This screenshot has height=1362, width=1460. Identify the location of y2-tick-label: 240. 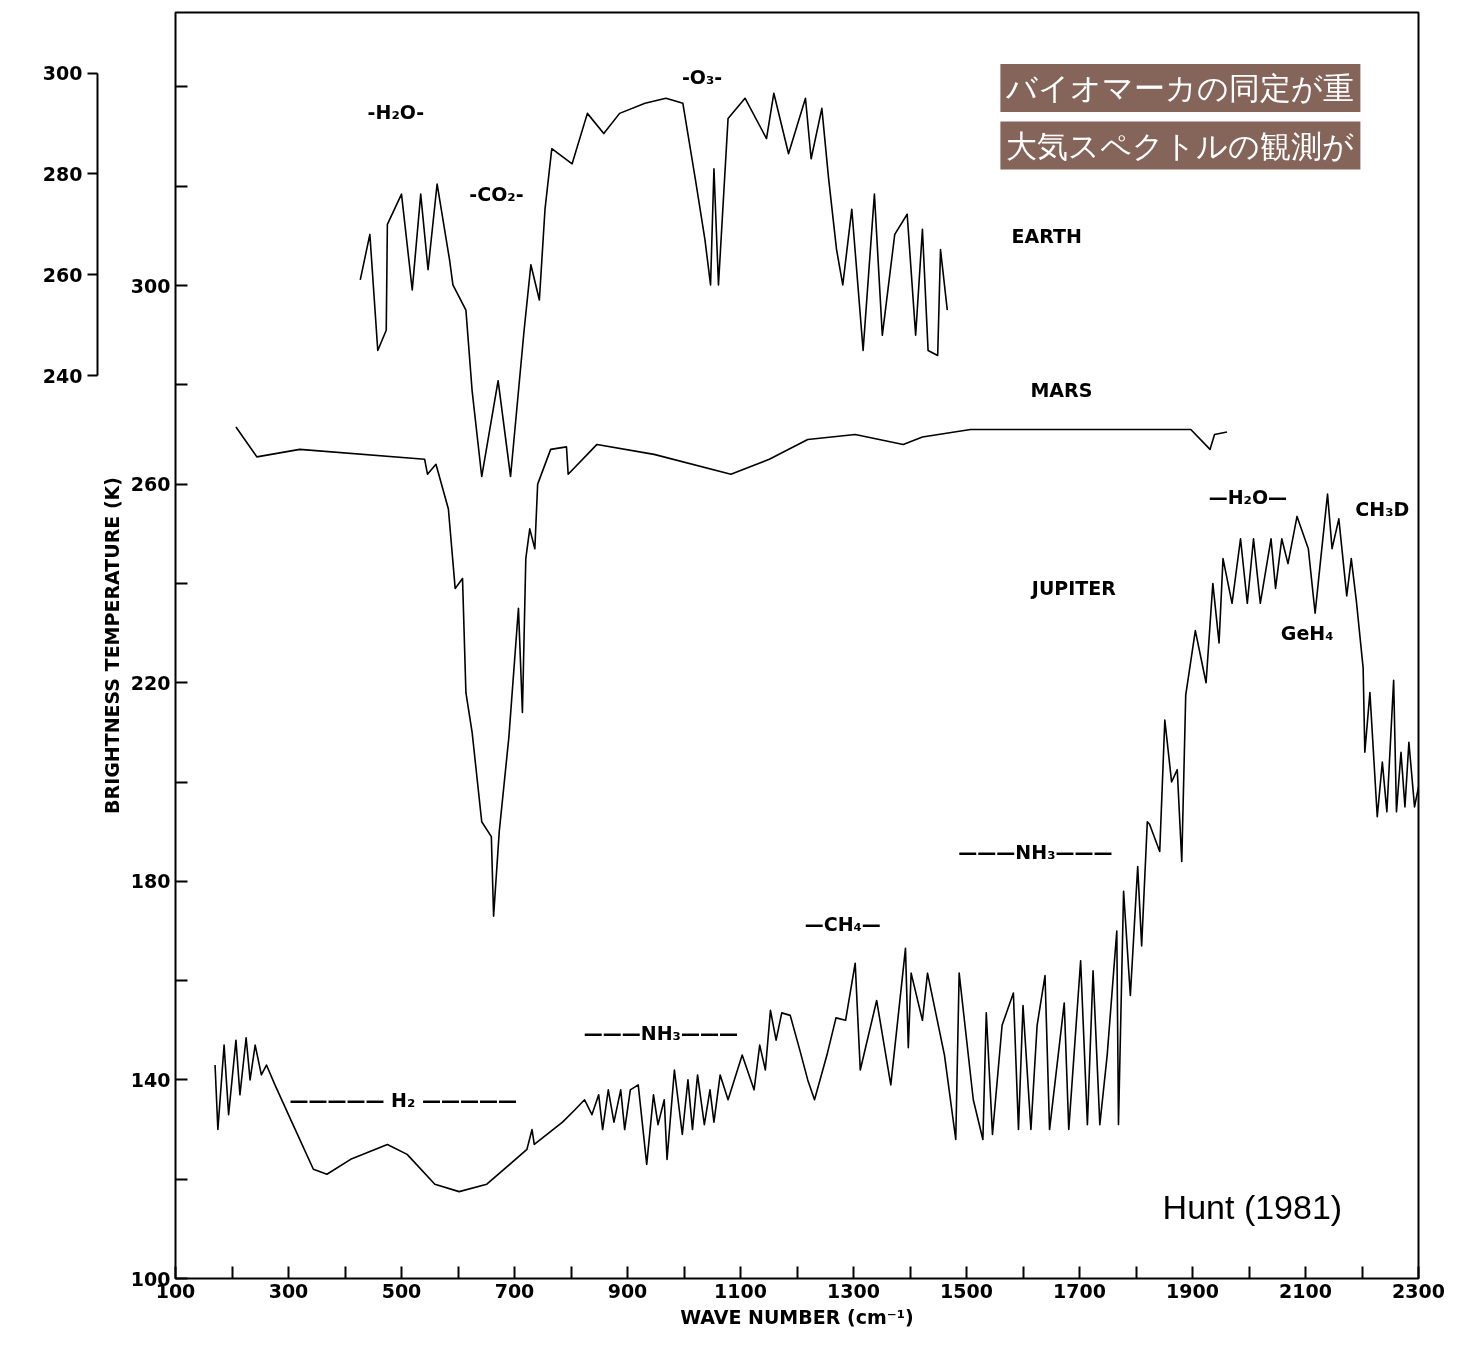
(62, 375).